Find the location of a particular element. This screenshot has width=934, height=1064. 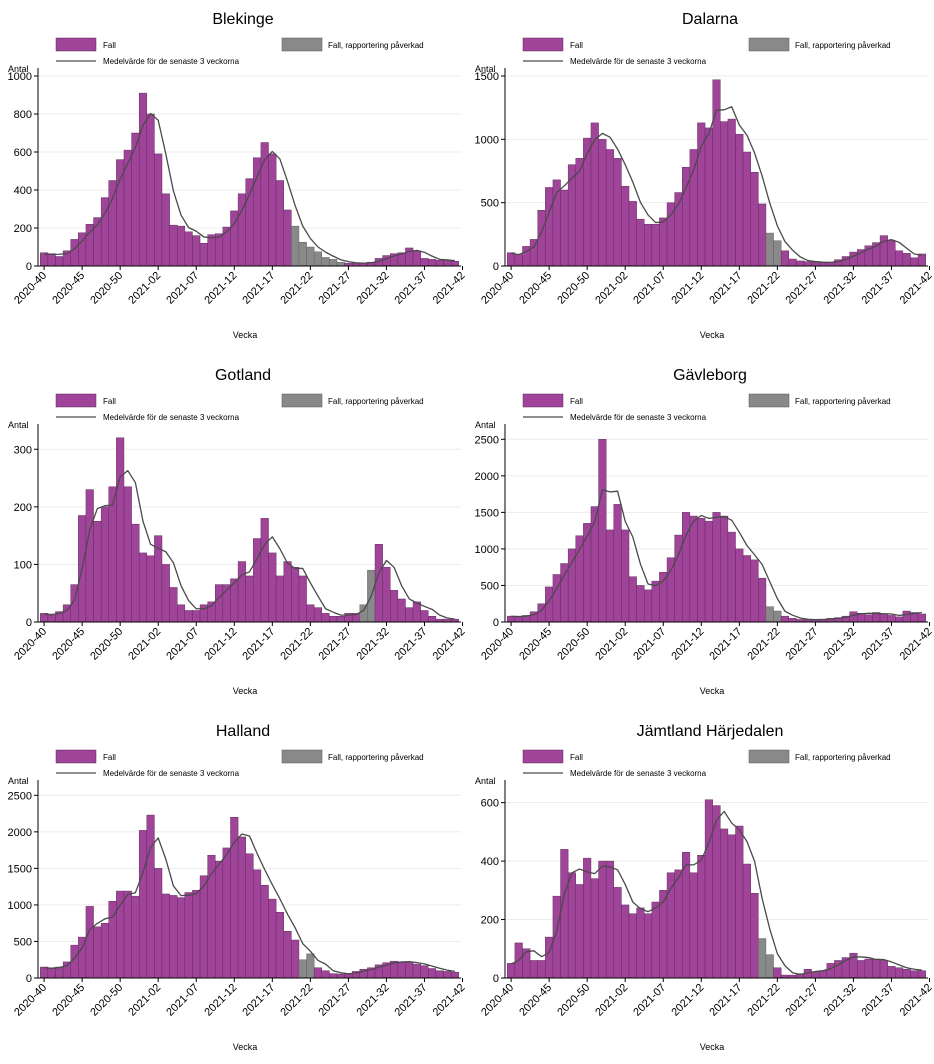

x-tick-label: 2020-45 is located at coordinates (68, 1000).